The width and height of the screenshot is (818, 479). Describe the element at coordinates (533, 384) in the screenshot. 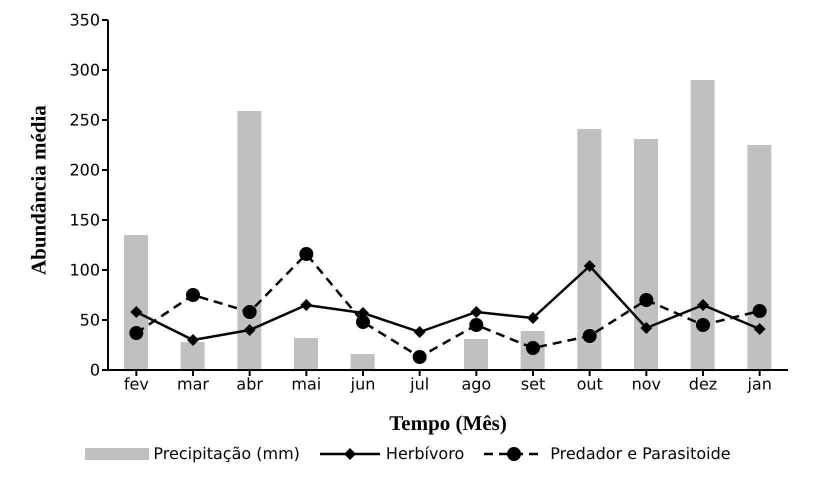

I see `x-tick-label: set` at that location.